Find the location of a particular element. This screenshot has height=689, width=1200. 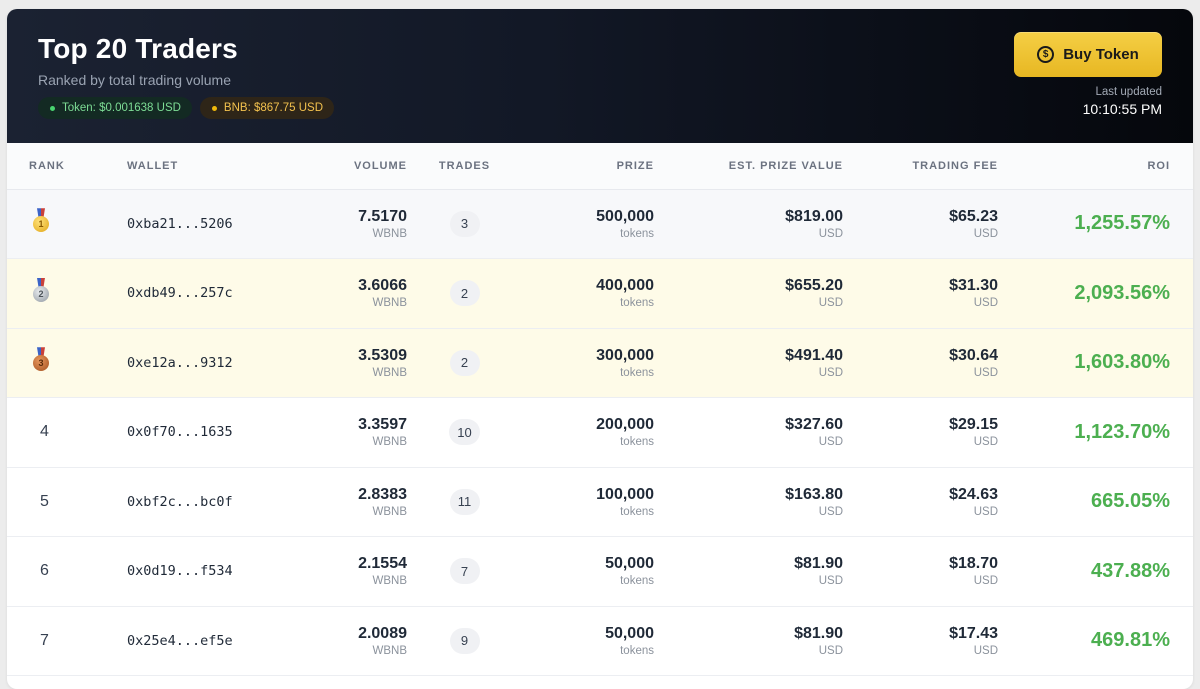

rank-cell: 2 is located at coordinates (52, 294).